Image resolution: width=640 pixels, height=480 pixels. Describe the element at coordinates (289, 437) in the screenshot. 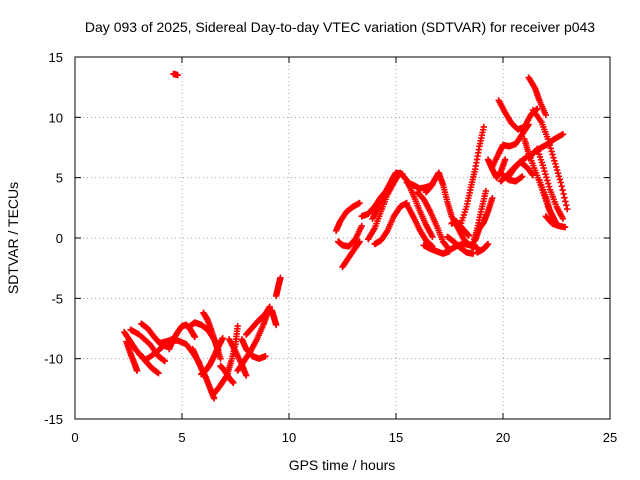

I see `x-tick-label: 10` at that location.